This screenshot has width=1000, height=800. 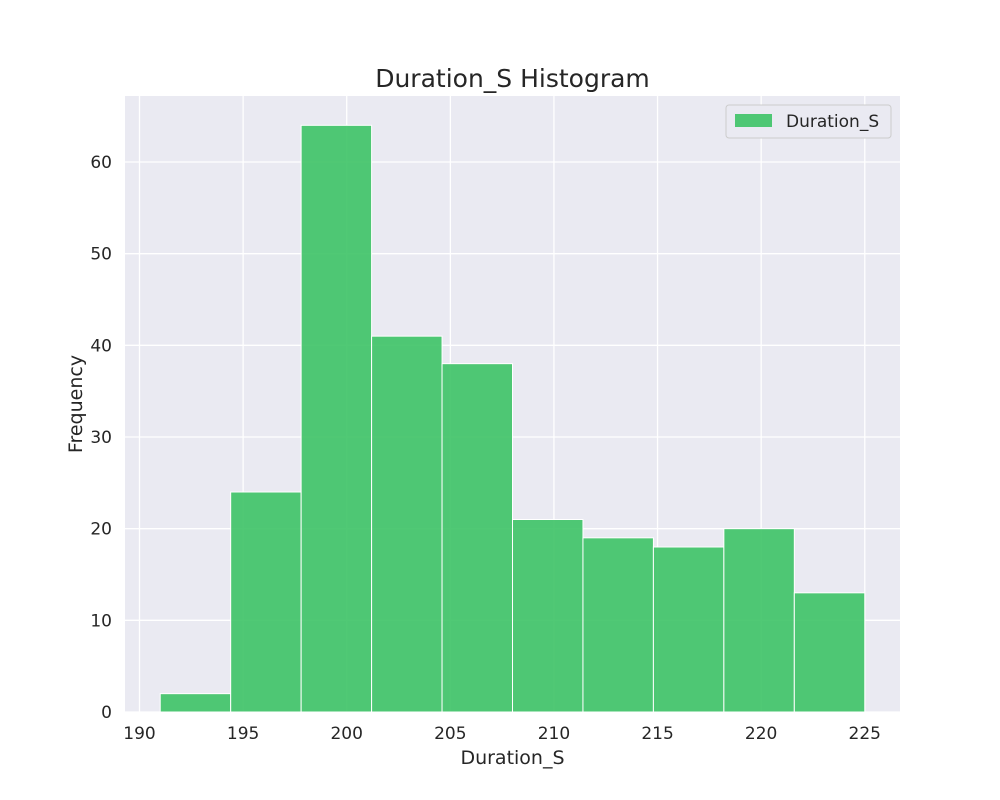 I want to click on x-tick-label: 220, so click(x=761, y=734).